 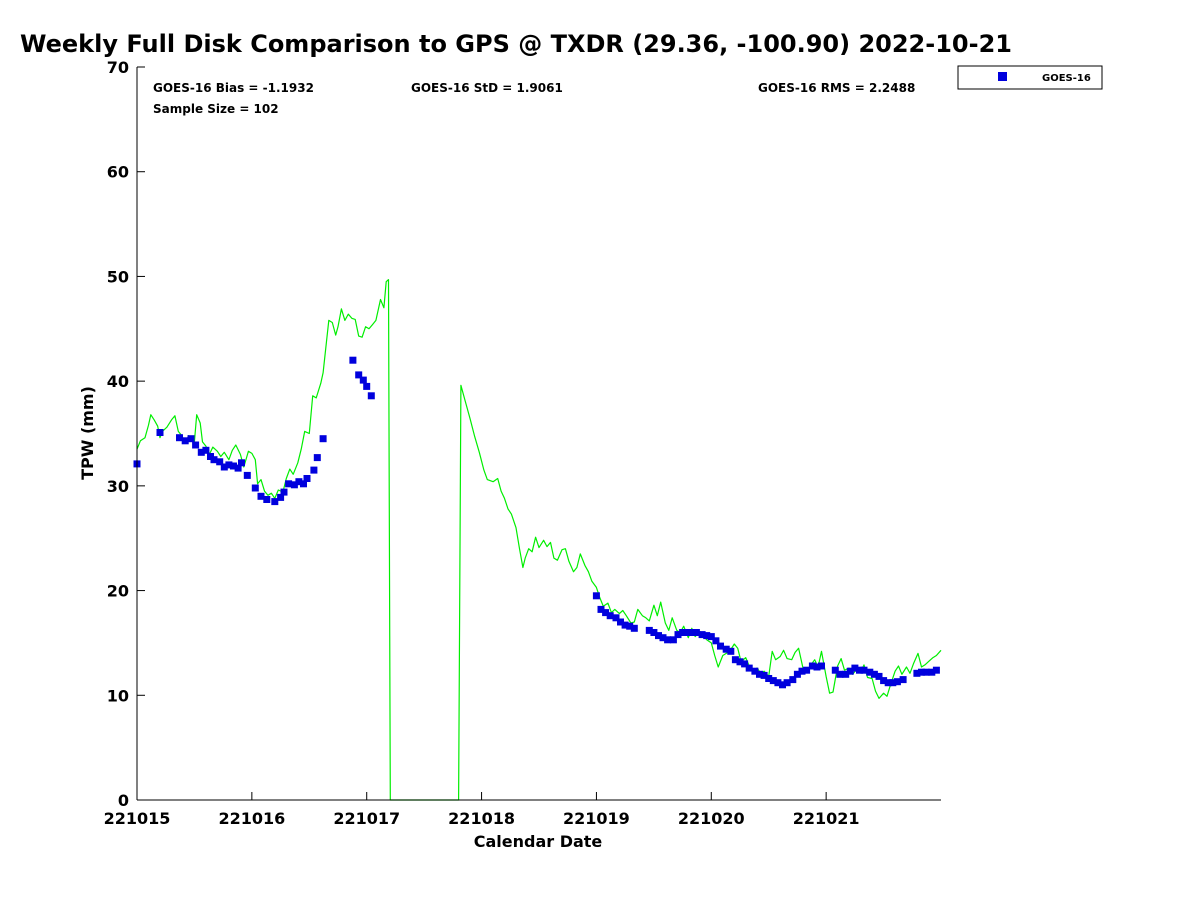 What do you see at coordinates (836, 88) in the screenshot?
I see `rms-label: GOES-16 RMS = 2.2488` at bounding box center [836, 88].